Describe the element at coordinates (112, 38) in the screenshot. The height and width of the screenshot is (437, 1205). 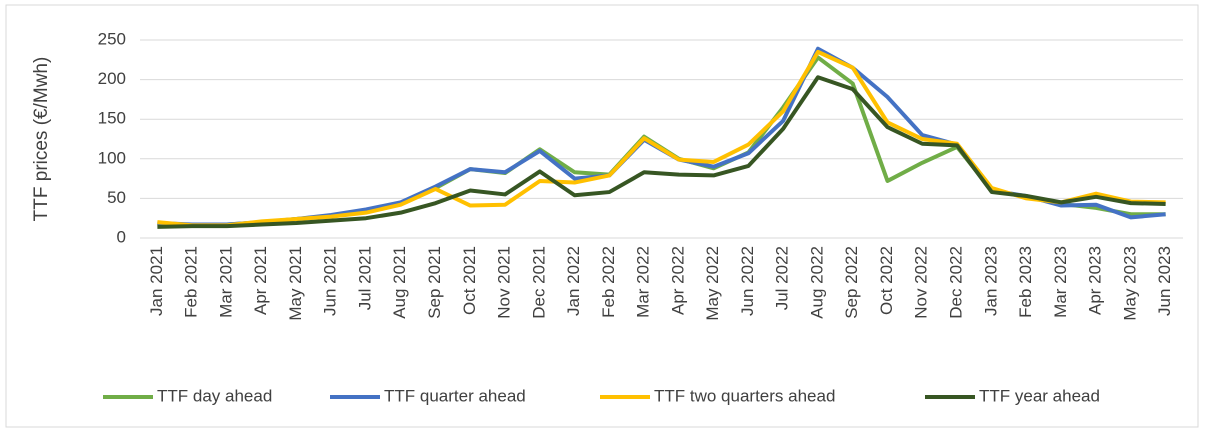
I see `y-tick-label: 250` at that location.